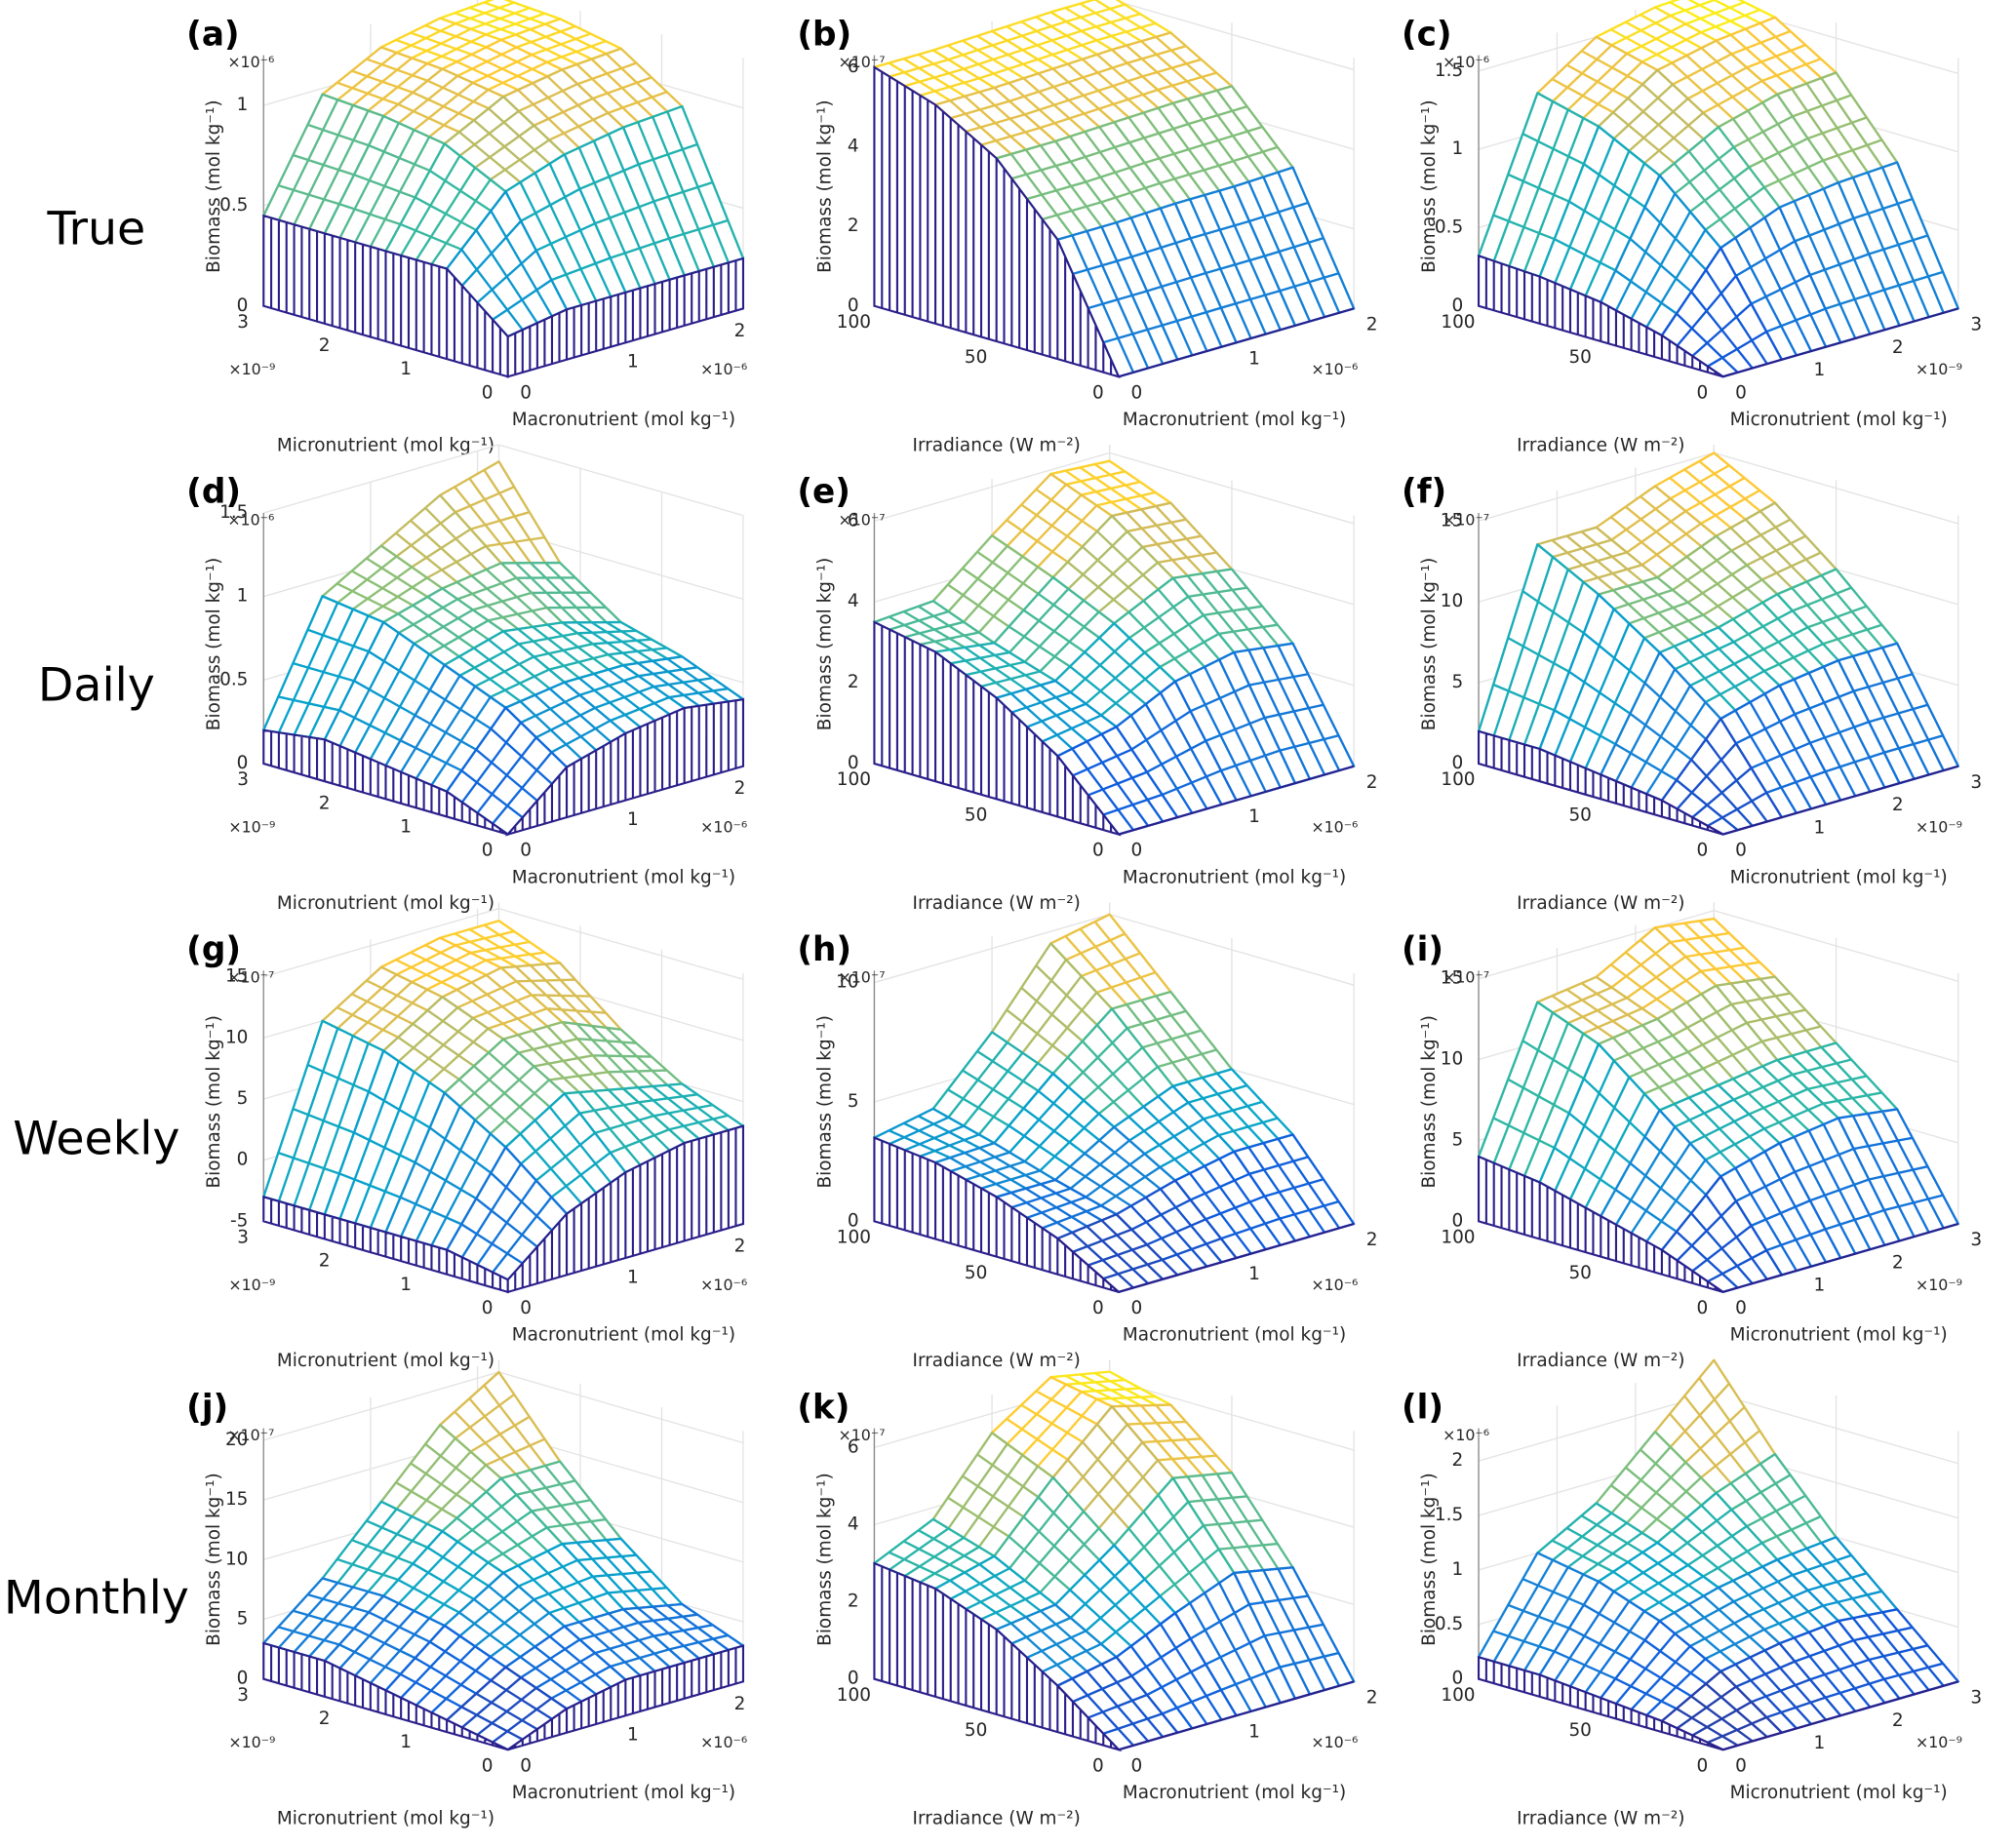 The height and width of the screenshot is (1847, 2016). Describe the element at coordinates (847, 982) in the screenshot. I see `z-tick-label: 10` at that location.